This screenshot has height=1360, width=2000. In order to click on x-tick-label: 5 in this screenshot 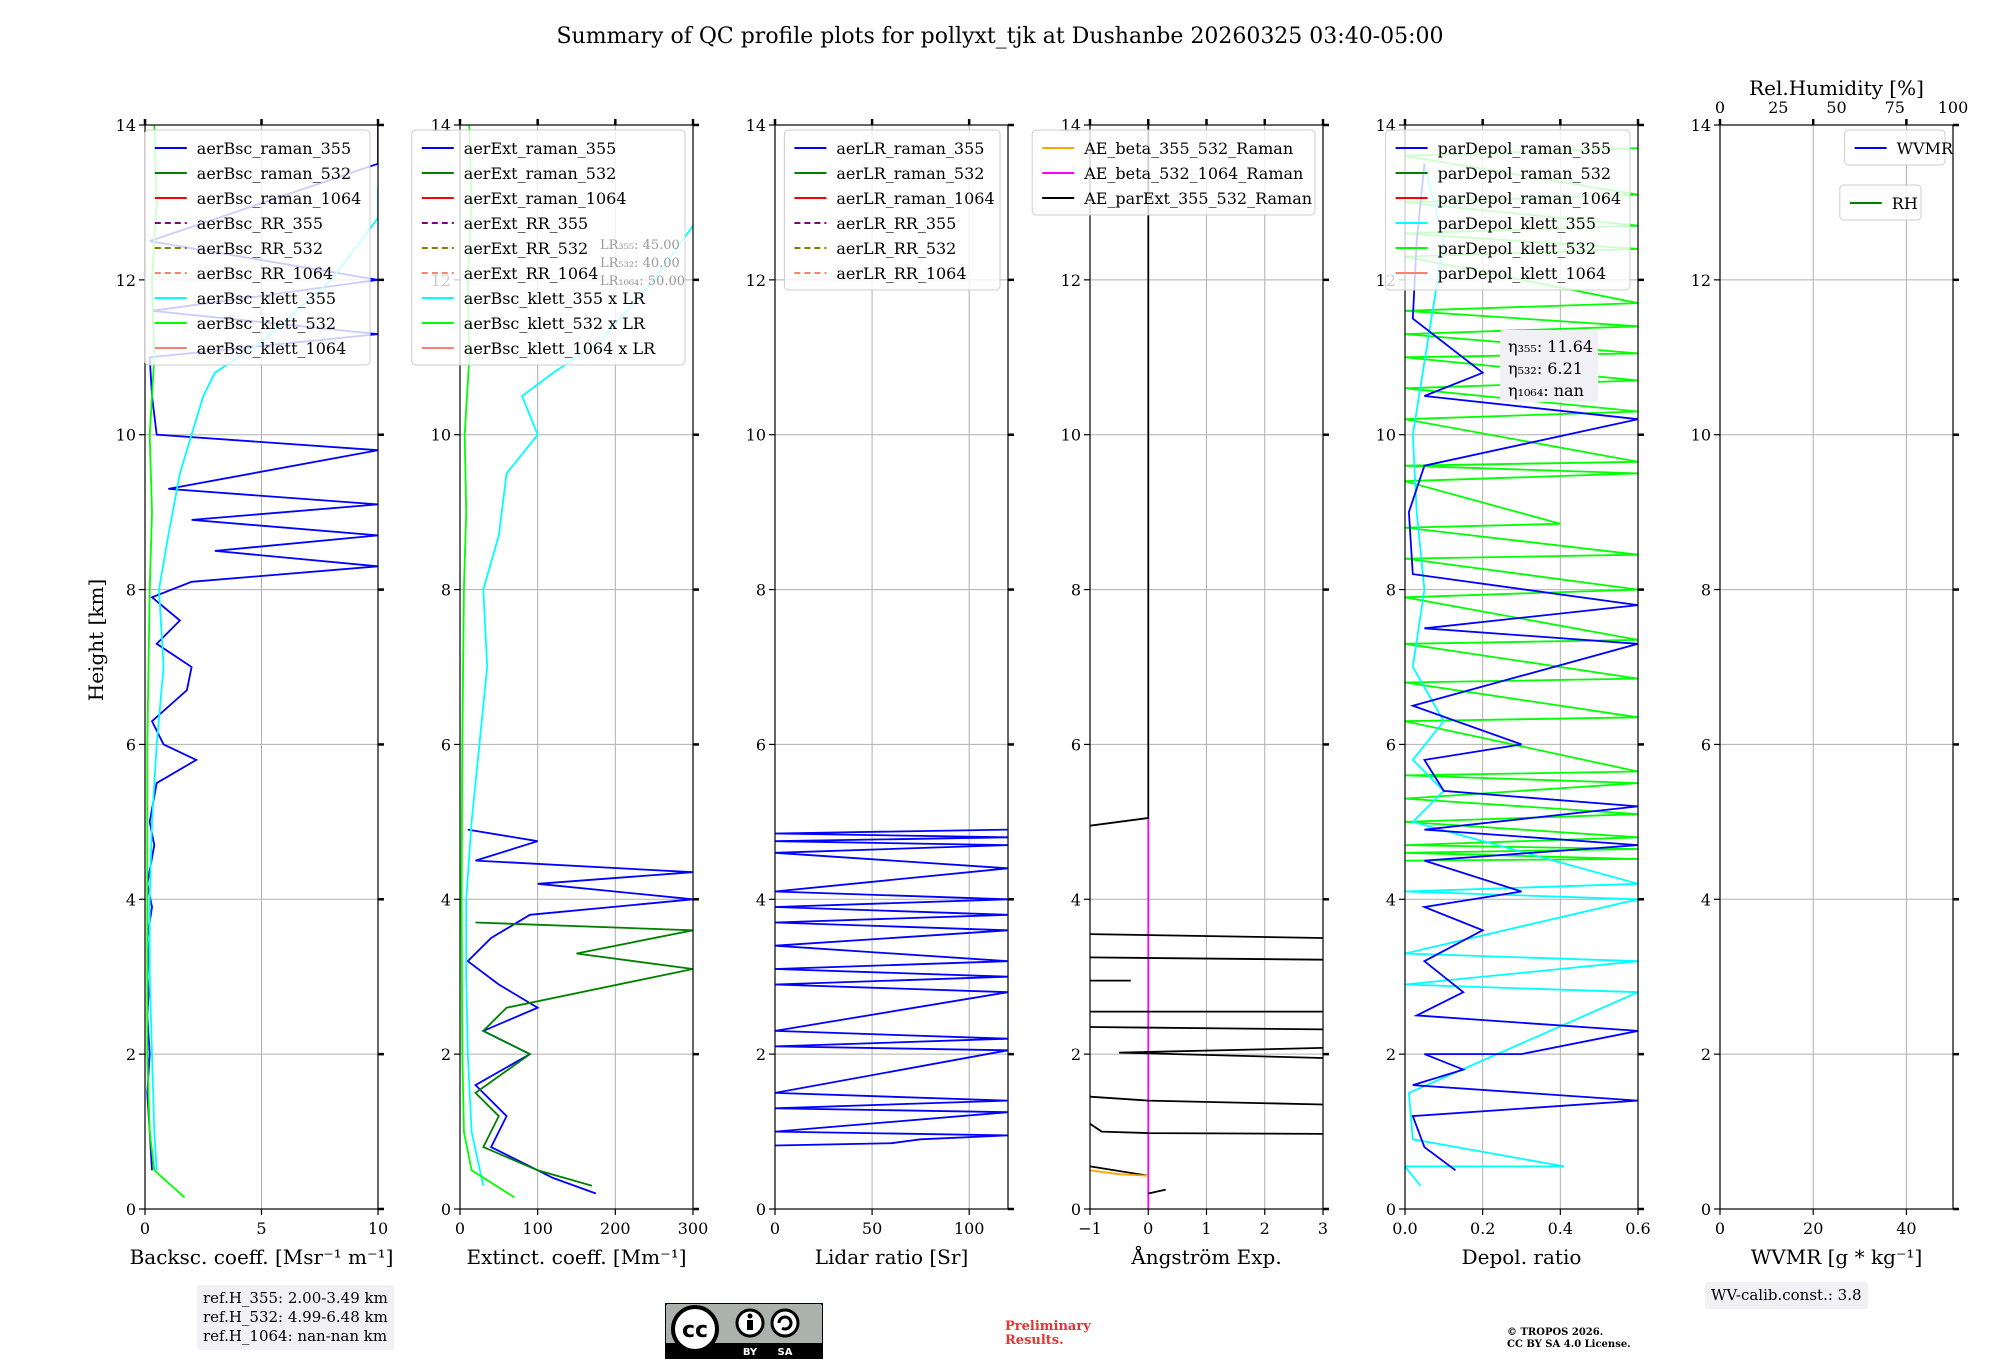, I will do `click(261, 1228)`.